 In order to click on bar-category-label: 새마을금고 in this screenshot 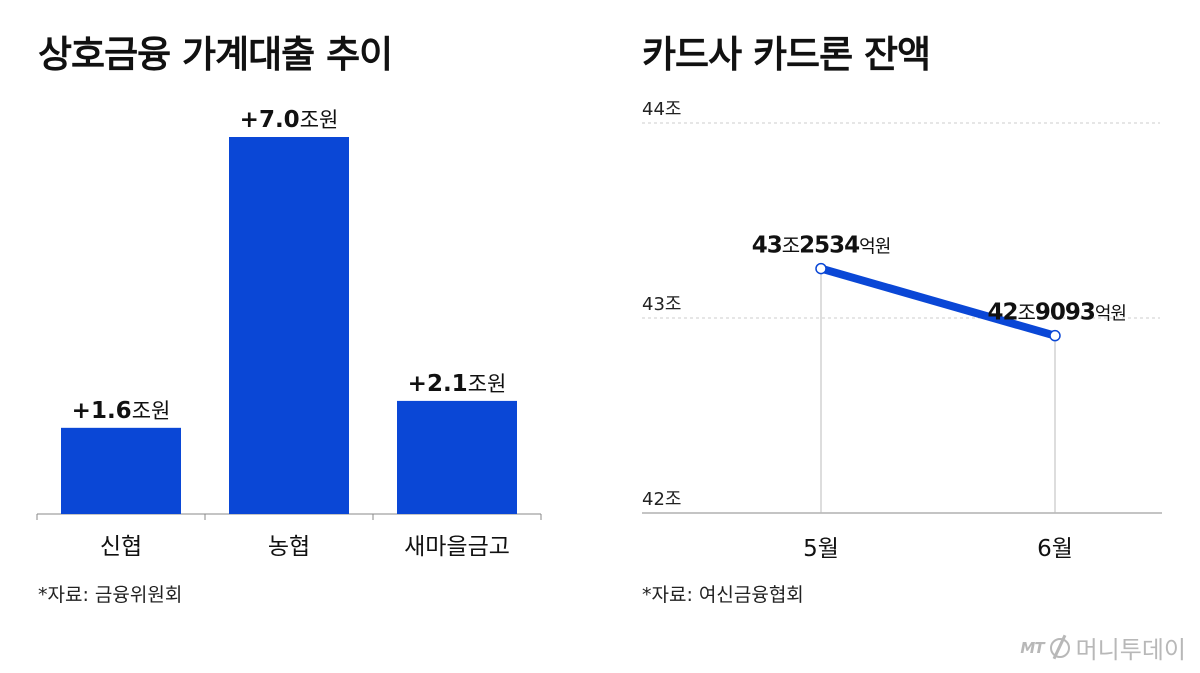, I will do `click(457, 547)`.